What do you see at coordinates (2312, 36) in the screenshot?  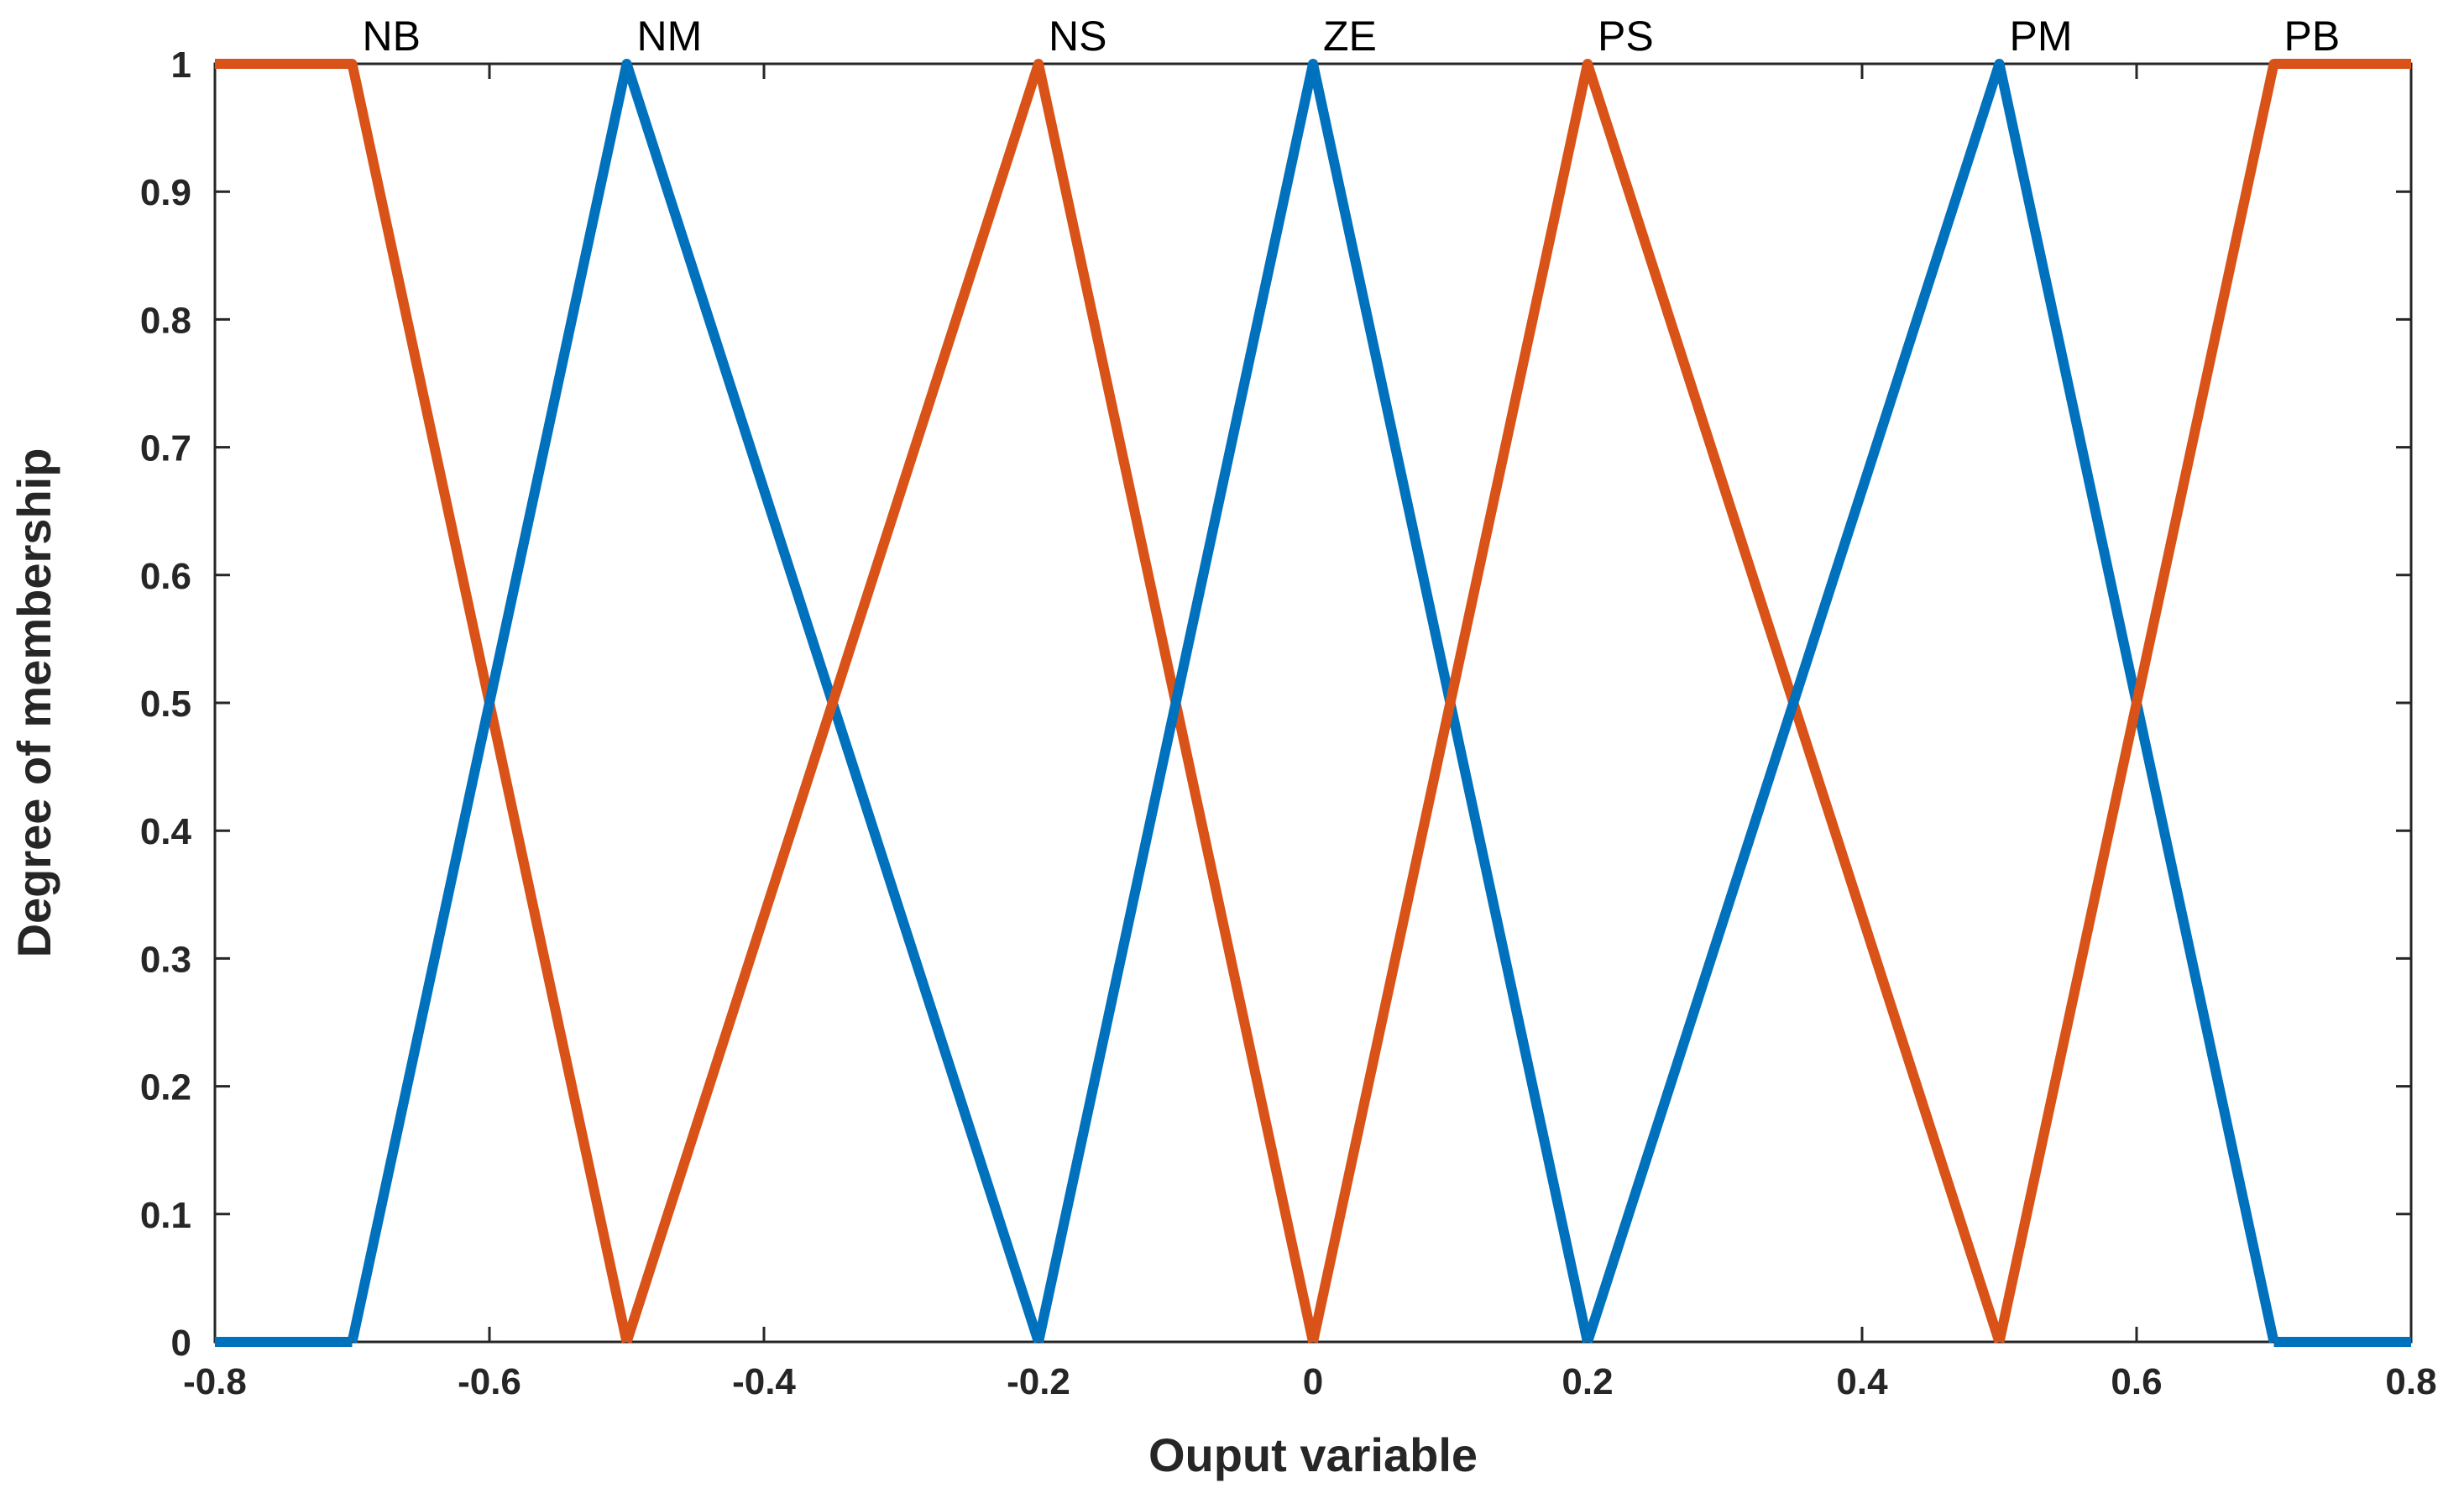 I see `mf-label-pb: PB` at bounding box center [2312, 36].